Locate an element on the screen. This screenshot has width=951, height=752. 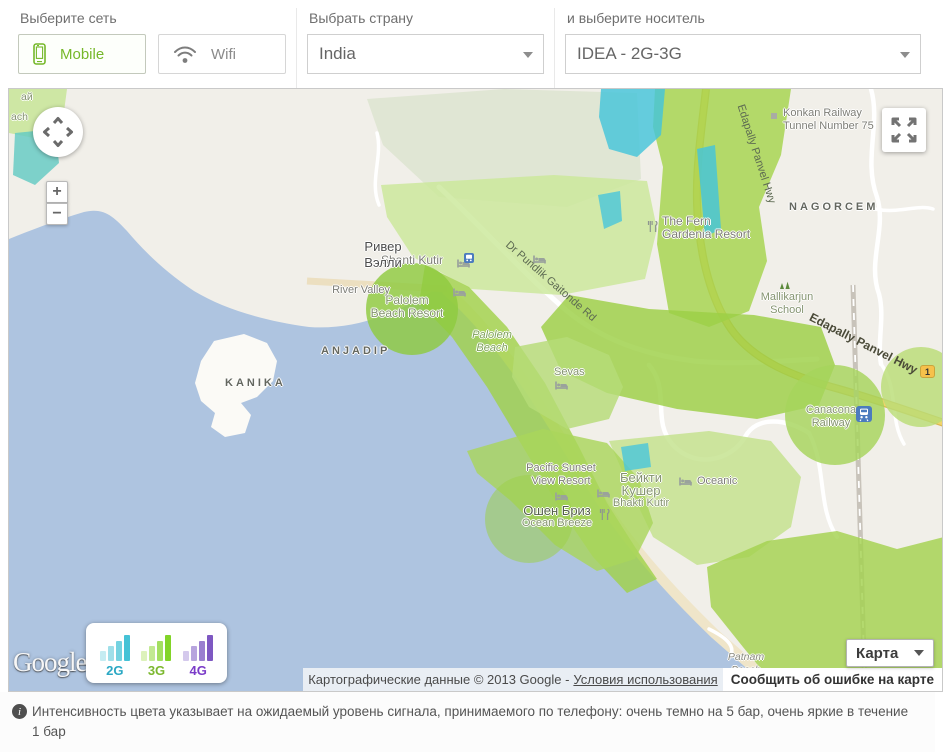
zoom-in-button: + is located at coordinates (57, 192).